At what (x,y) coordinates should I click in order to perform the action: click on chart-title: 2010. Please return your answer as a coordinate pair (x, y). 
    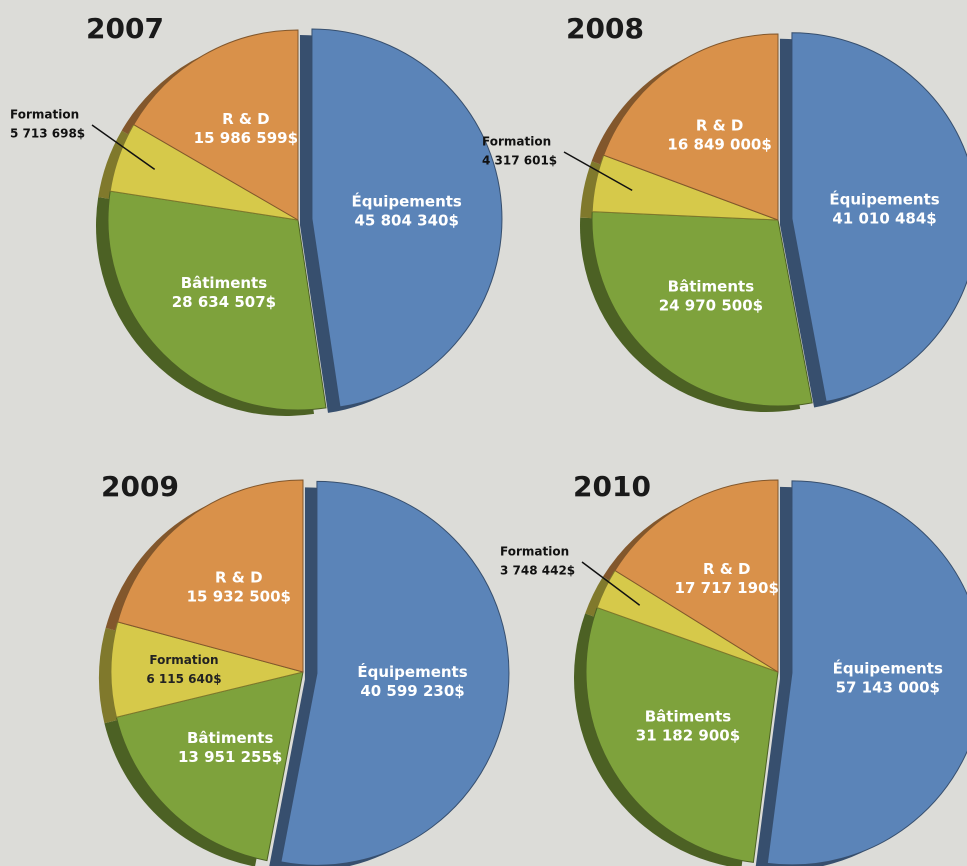
    Looking at the image, I should click on (612, 486).